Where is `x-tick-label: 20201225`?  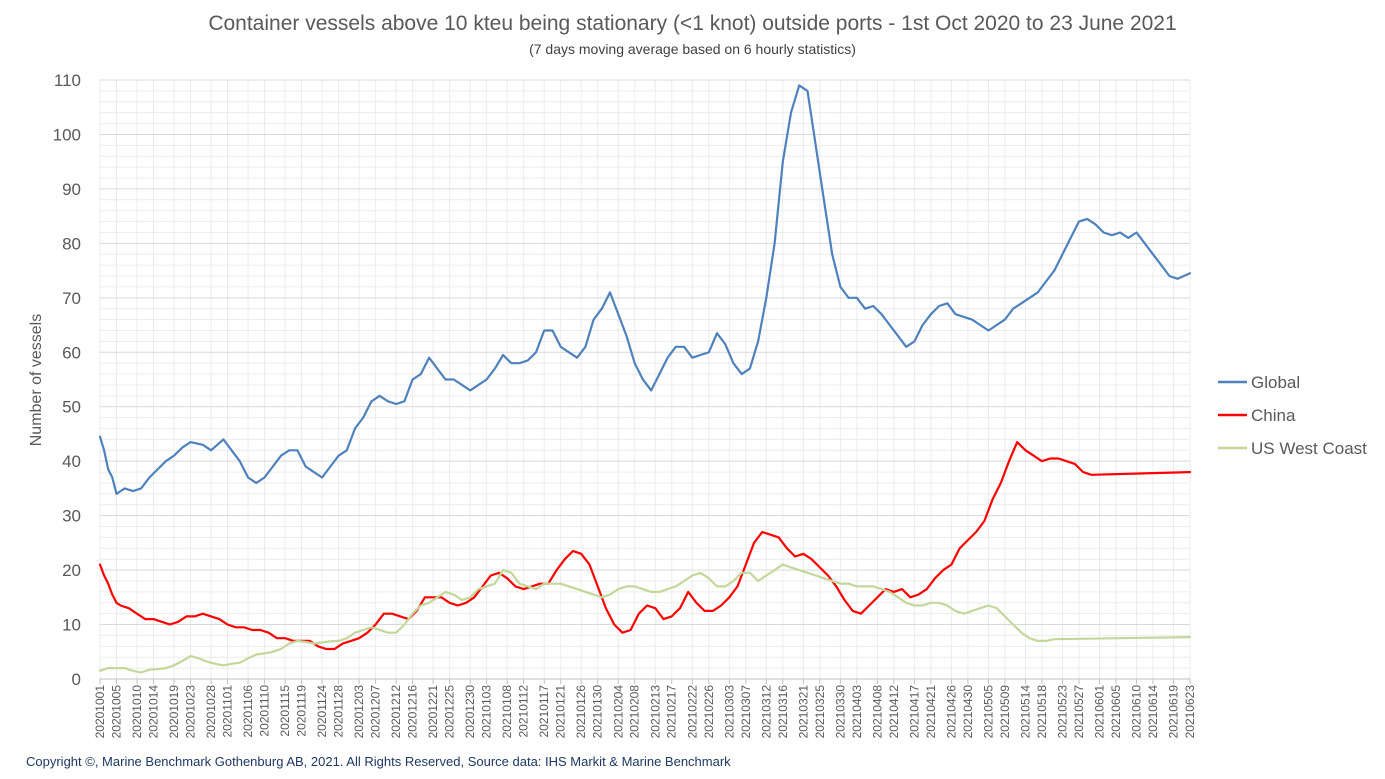 x-tick-label: 20201225 is located at coordinates (450, 712).